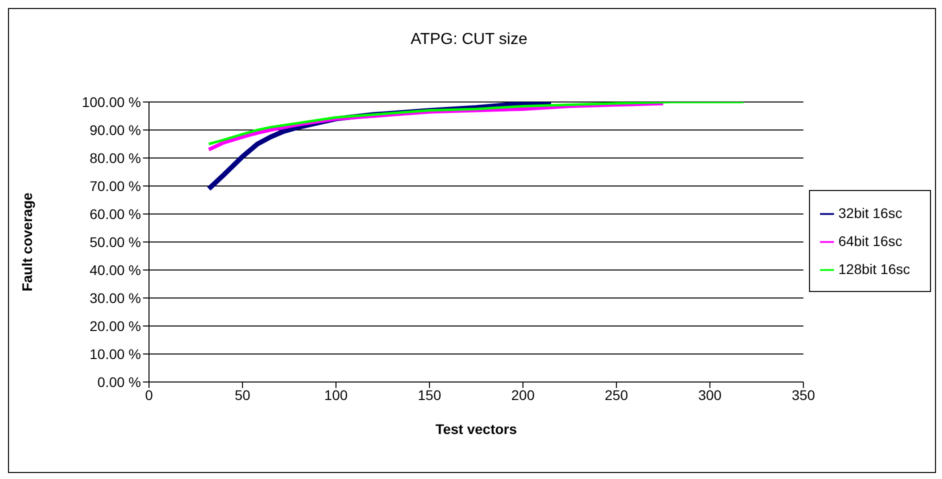  I want to click on y-tick-label: 50.00 %, so click(115, 242).